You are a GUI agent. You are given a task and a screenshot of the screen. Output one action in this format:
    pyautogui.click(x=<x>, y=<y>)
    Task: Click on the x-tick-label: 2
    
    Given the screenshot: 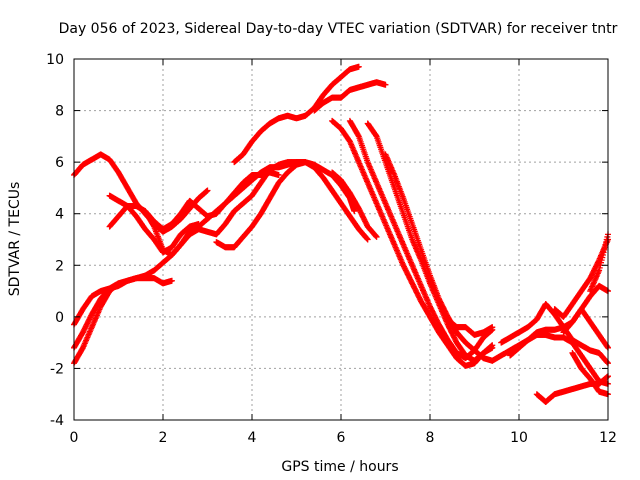 What is the action you would take?
    pyautogui.click(x=163, y=438)
    